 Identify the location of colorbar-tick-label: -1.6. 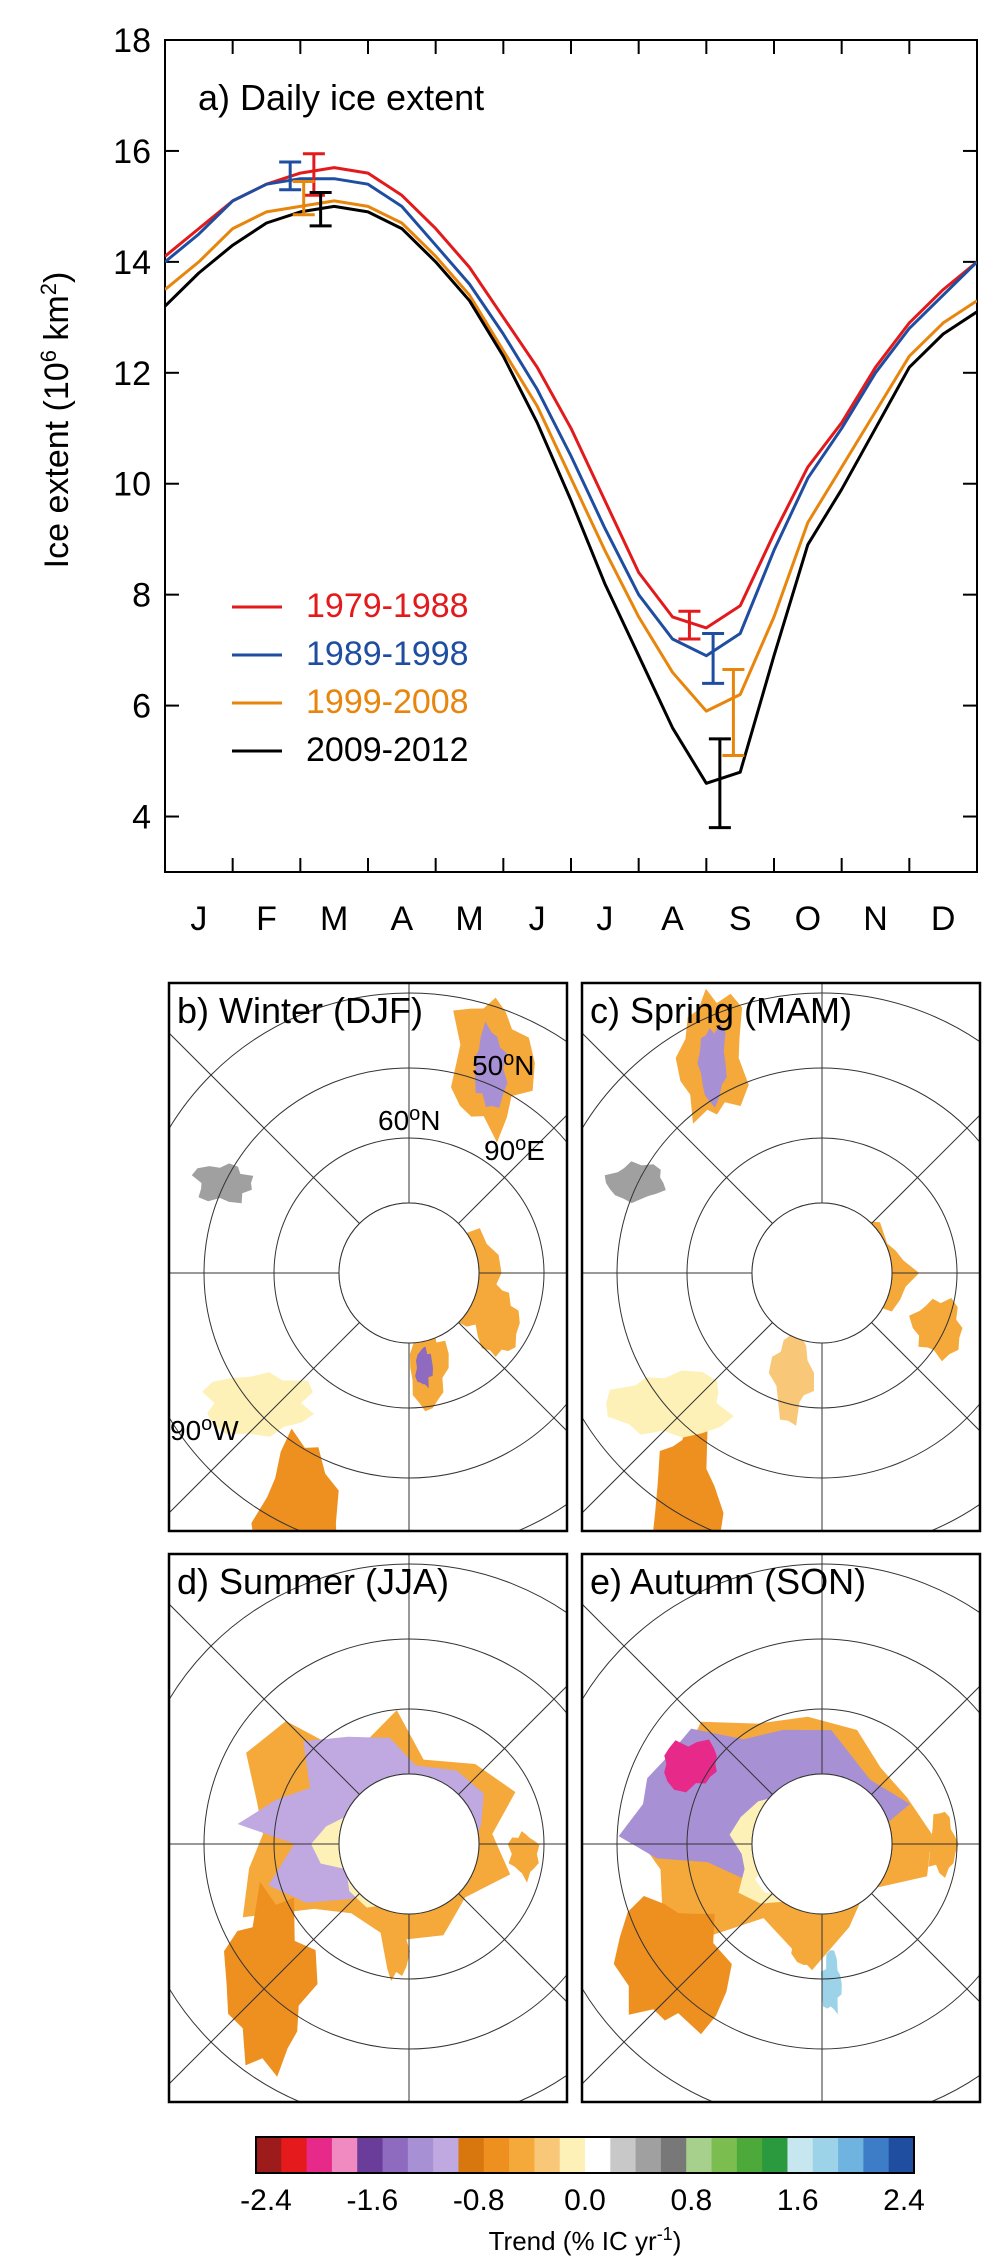
(372, 2200).